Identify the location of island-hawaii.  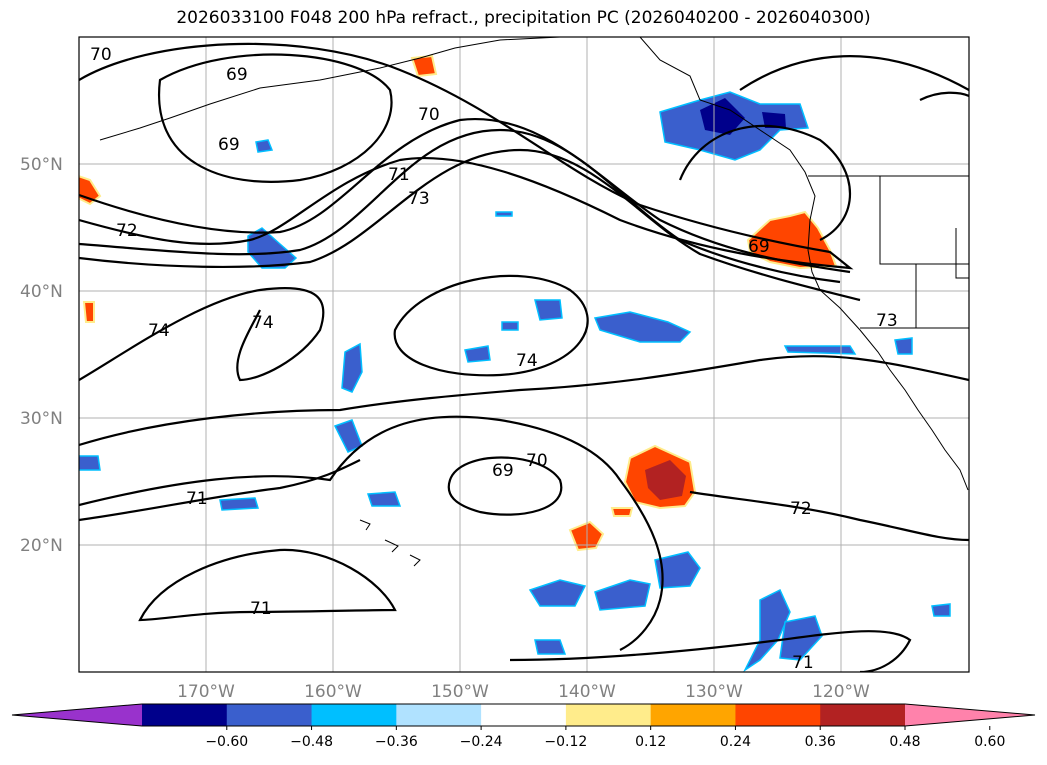
(390, 543).